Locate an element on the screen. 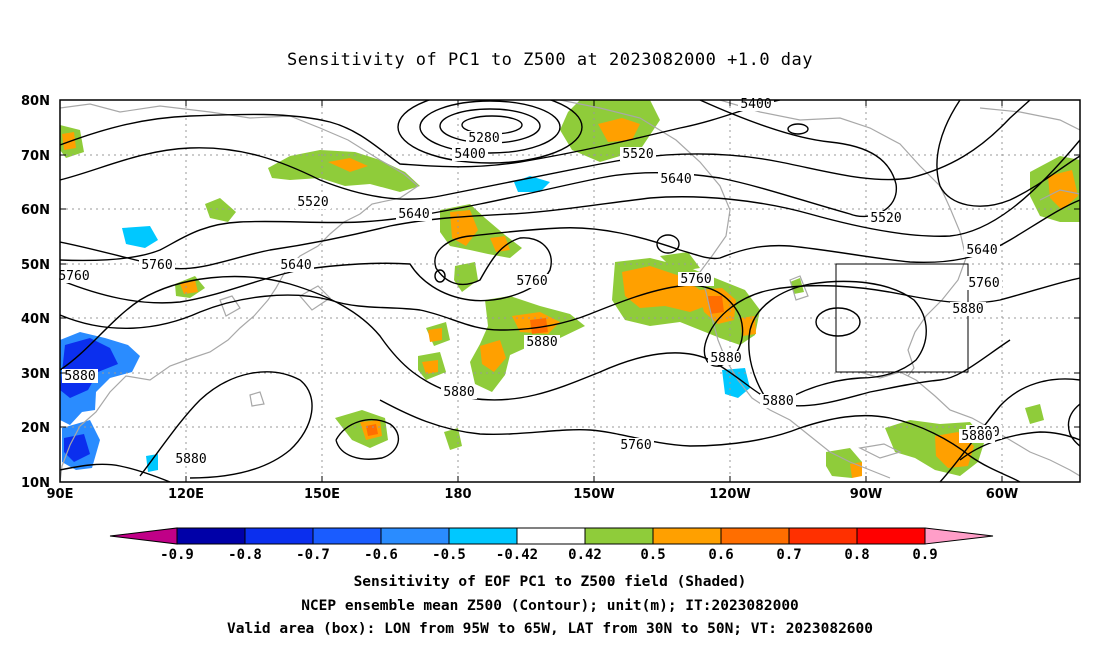 This screenshot has width=1100, height=650. contour-label: 5400 is located at coordinates (469, 154).